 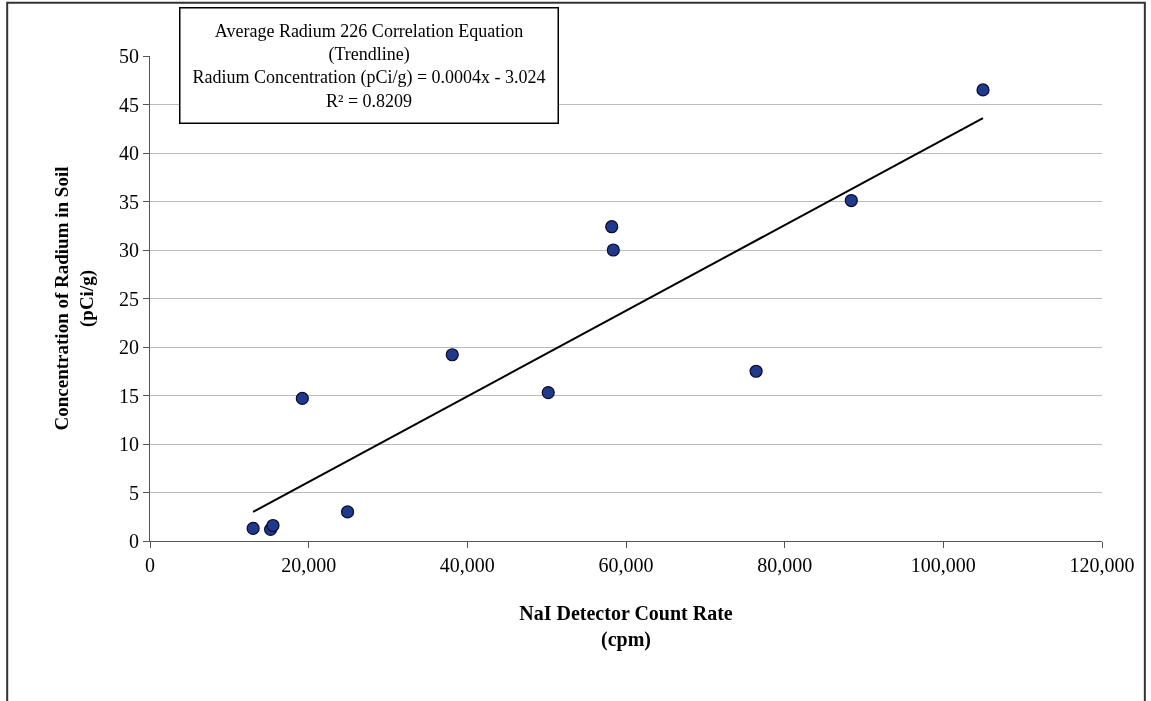 I want to click on y-tick-label: 35, so click(x=129, y=201).